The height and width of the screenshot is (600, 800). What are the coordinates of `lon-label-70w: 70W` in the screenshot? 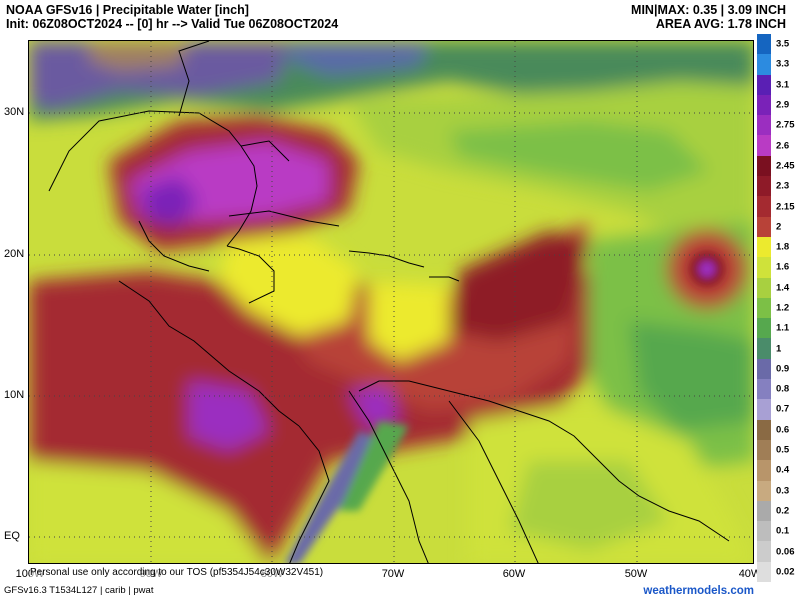 It's located at (393, 574).